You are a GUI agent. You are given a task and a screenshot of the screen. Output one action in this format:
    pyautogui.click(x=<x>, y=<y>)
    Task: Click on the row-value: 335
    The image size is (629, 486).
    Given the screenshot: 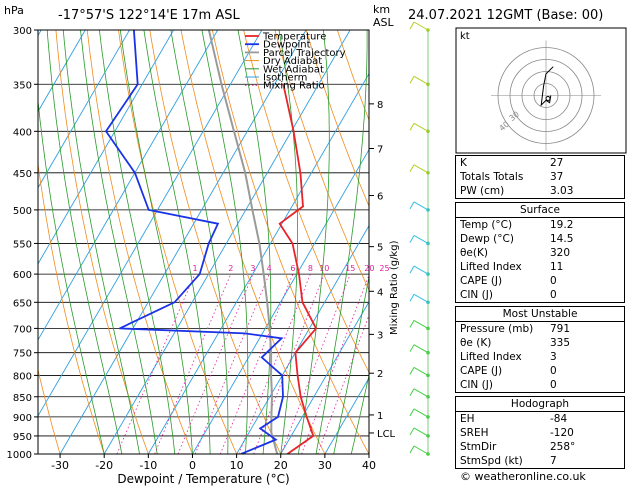 What is the action you would take?
    pyautogui.click(x=560, y=343)
    